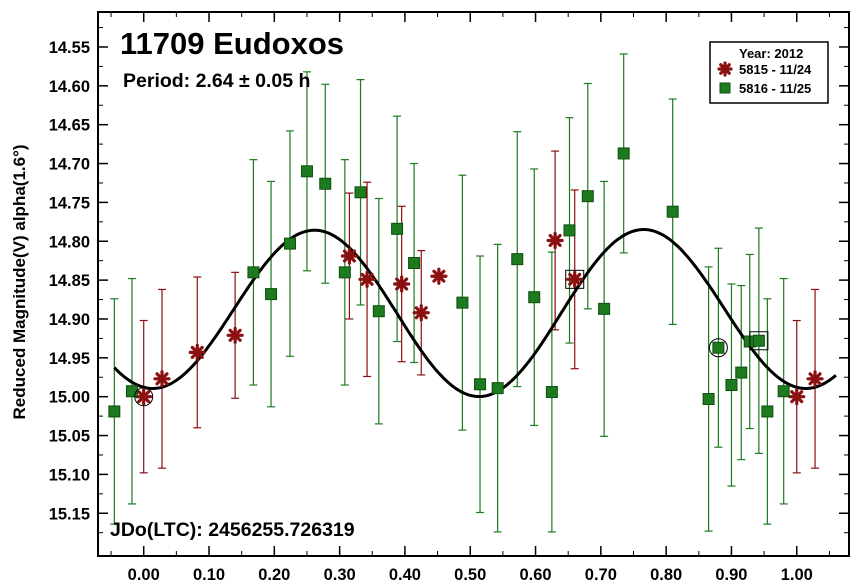 Image resolution: width=862 pixels, height=585 pixels. I want to click on legend: Year: 2012 5815 - 11/24 5816 - 11/25, so click(769, 72).